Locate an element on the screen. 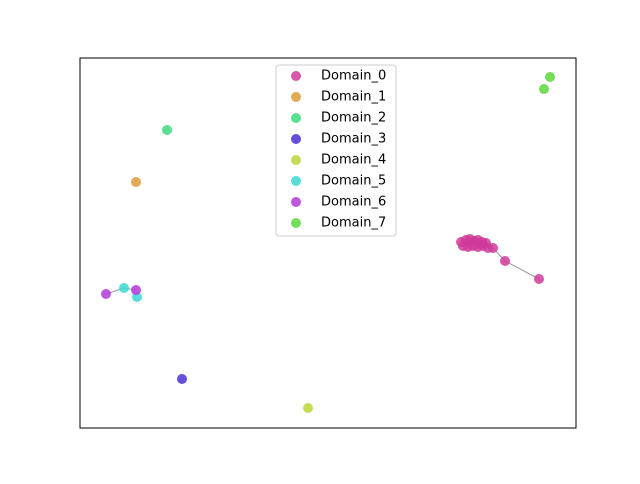 This screenshot has height=484, width=640. edge is located at coordinates (522, 270).